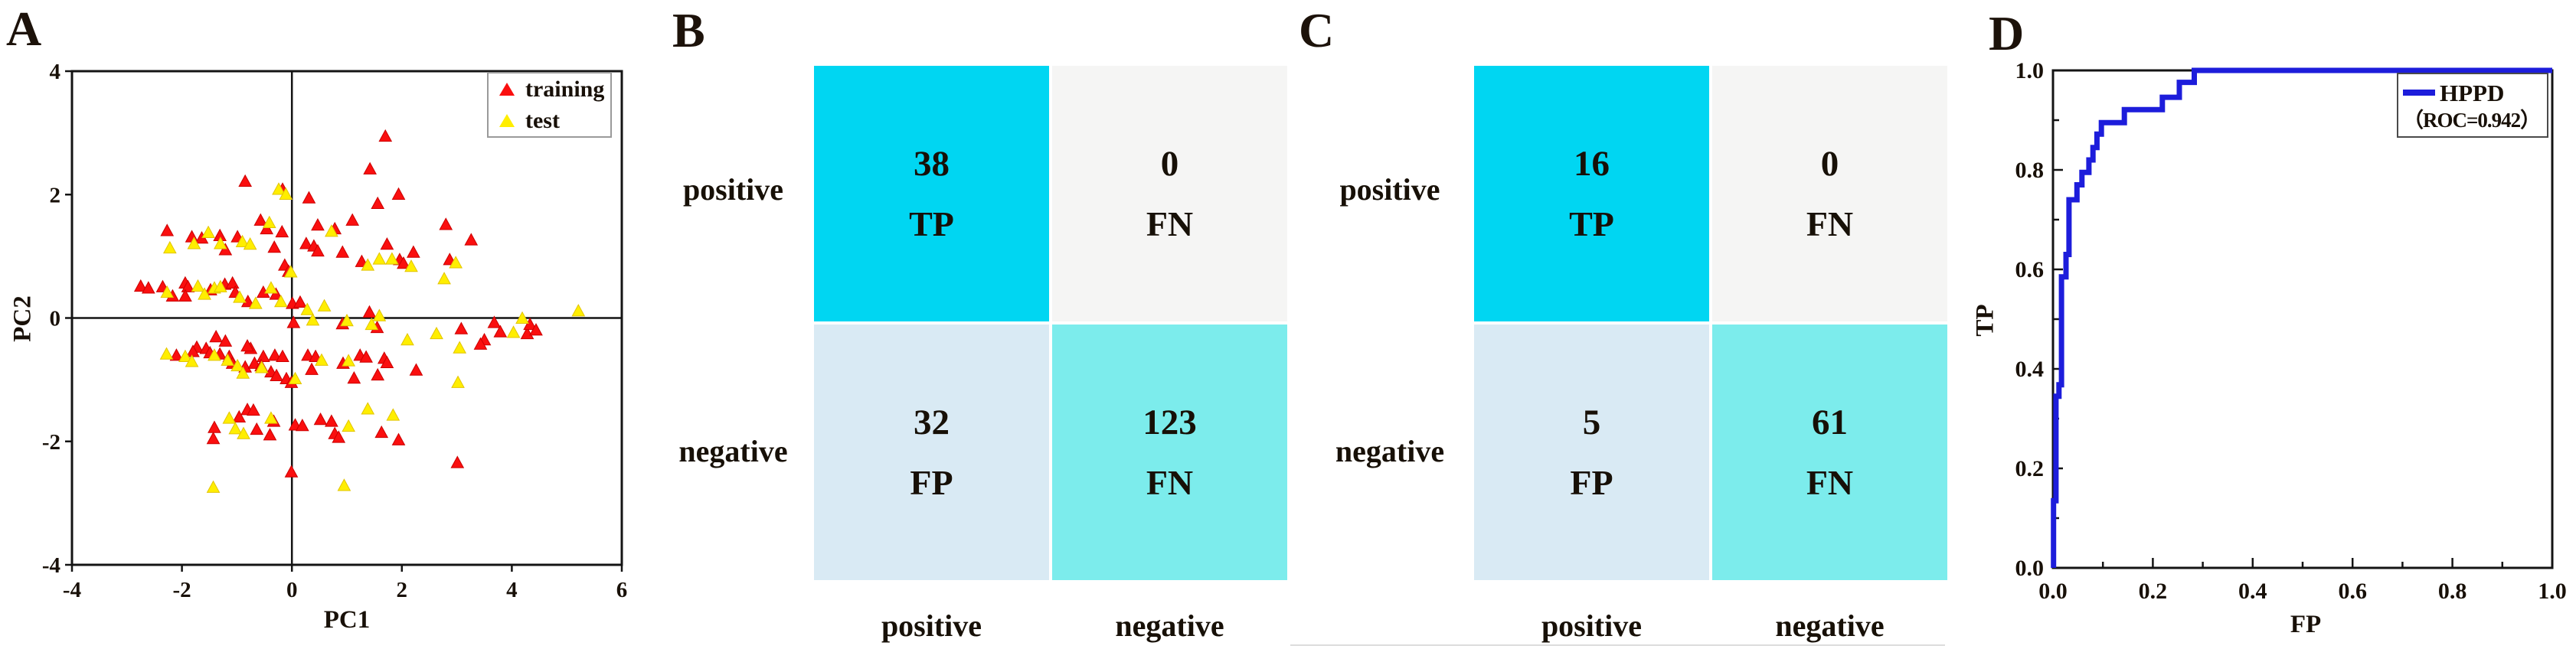  Describe the element at coordinates (1830, 482) in the screenshot. I see `cell-tn-tag: FN` at that location.